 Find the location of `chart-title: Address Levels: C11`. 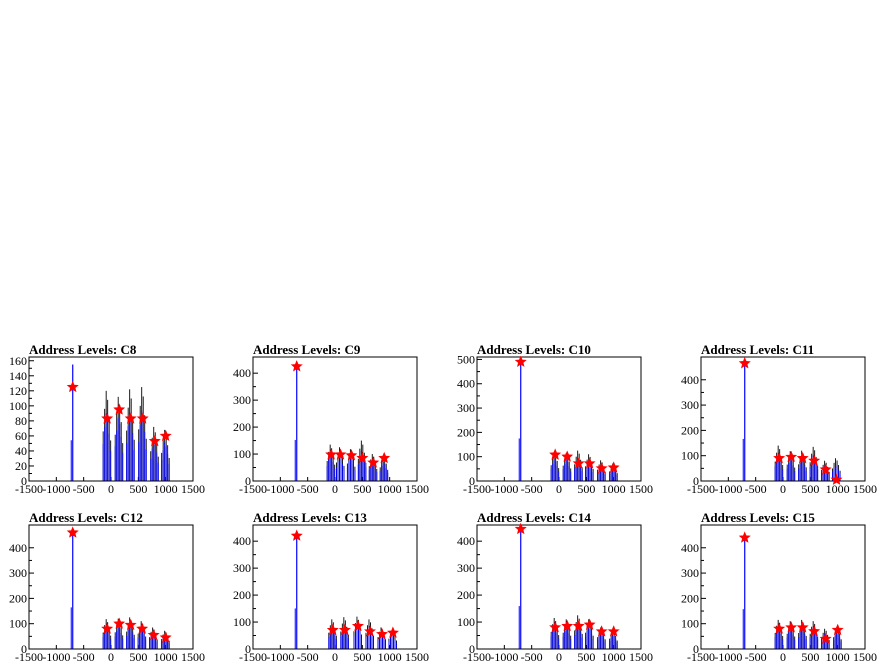

chart-title: Address Levels: C11 is located at coordinates (757, 349).